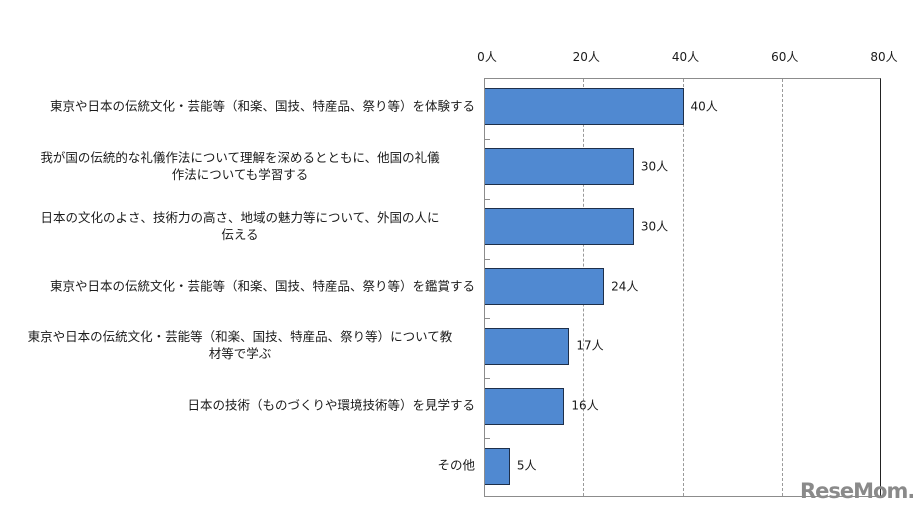 The height and width of the screenshot is (513, 913). What do you see at coordinates (685, 57) in the screenshot?
I see `x-tick-label: 40人` at bounding box center [685, 57].